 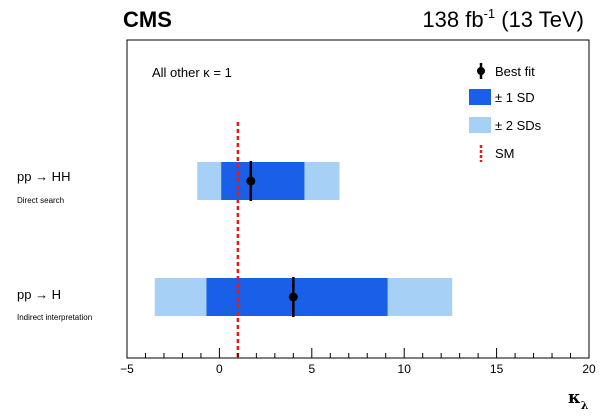 I want to click on legend-best-fit-label: Best fit, so click(x=515, y=71).